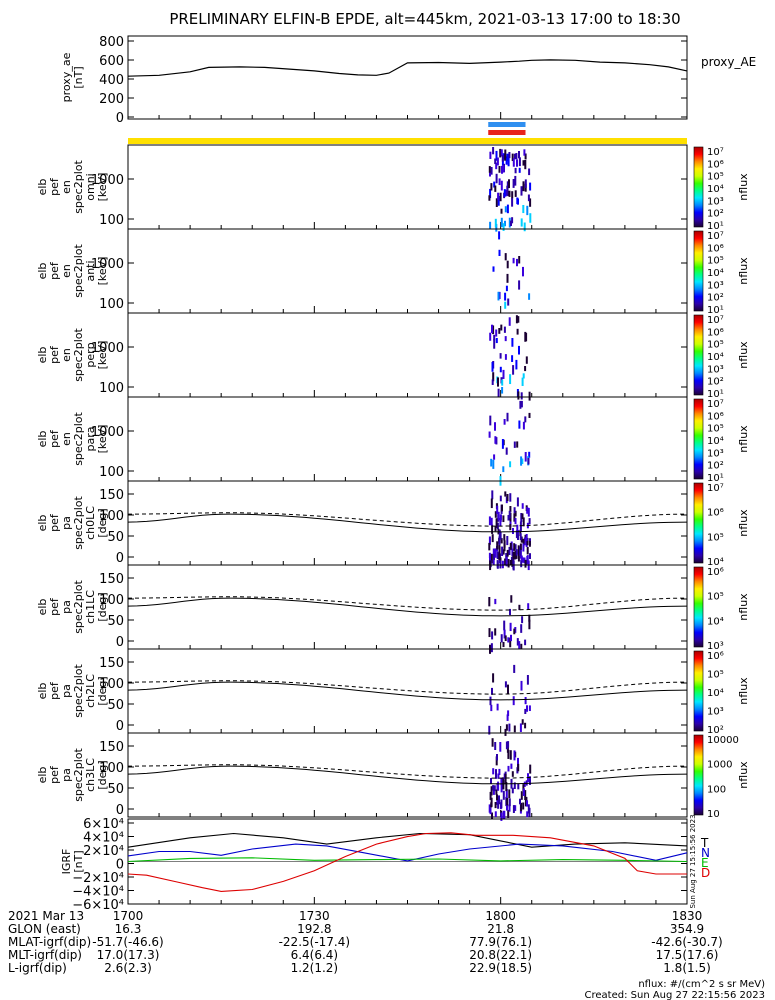 This screenshot has height=1000, width=775. What do you see at coordinates (98, 878) in the screenshot?
I see `ytick-label: −2×10⁴` at bounding box center [98, 878].